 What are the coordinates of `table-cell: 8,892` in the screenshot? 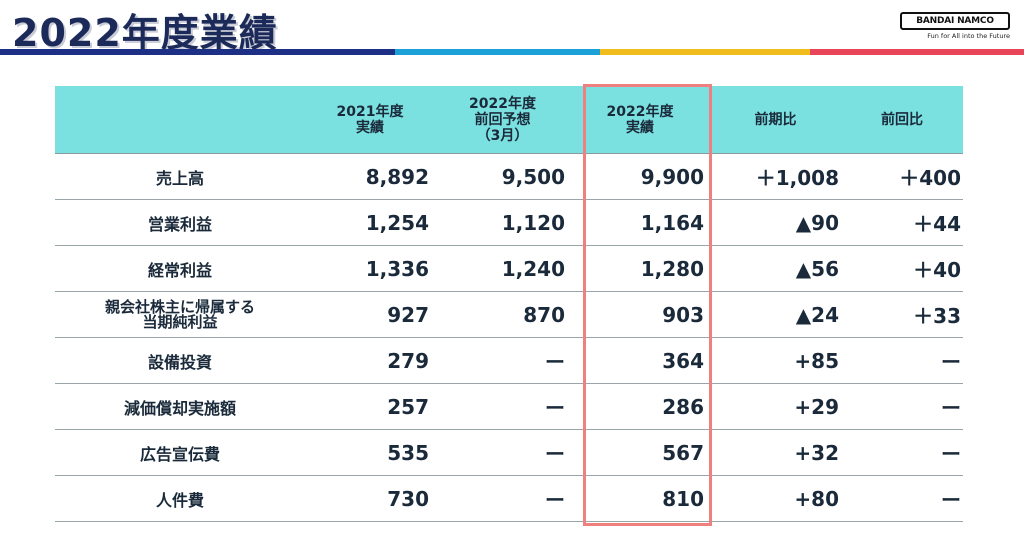 It's located at (397, 176).